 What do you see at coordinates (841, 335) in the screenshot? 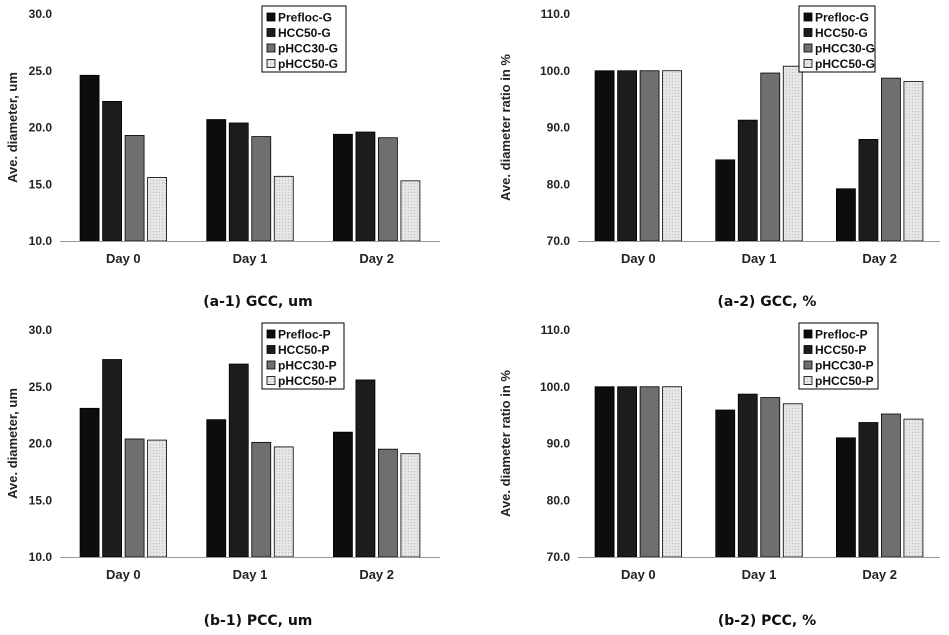
I see `legend-label: Prefloc-P` at bounding box center [841, 335].